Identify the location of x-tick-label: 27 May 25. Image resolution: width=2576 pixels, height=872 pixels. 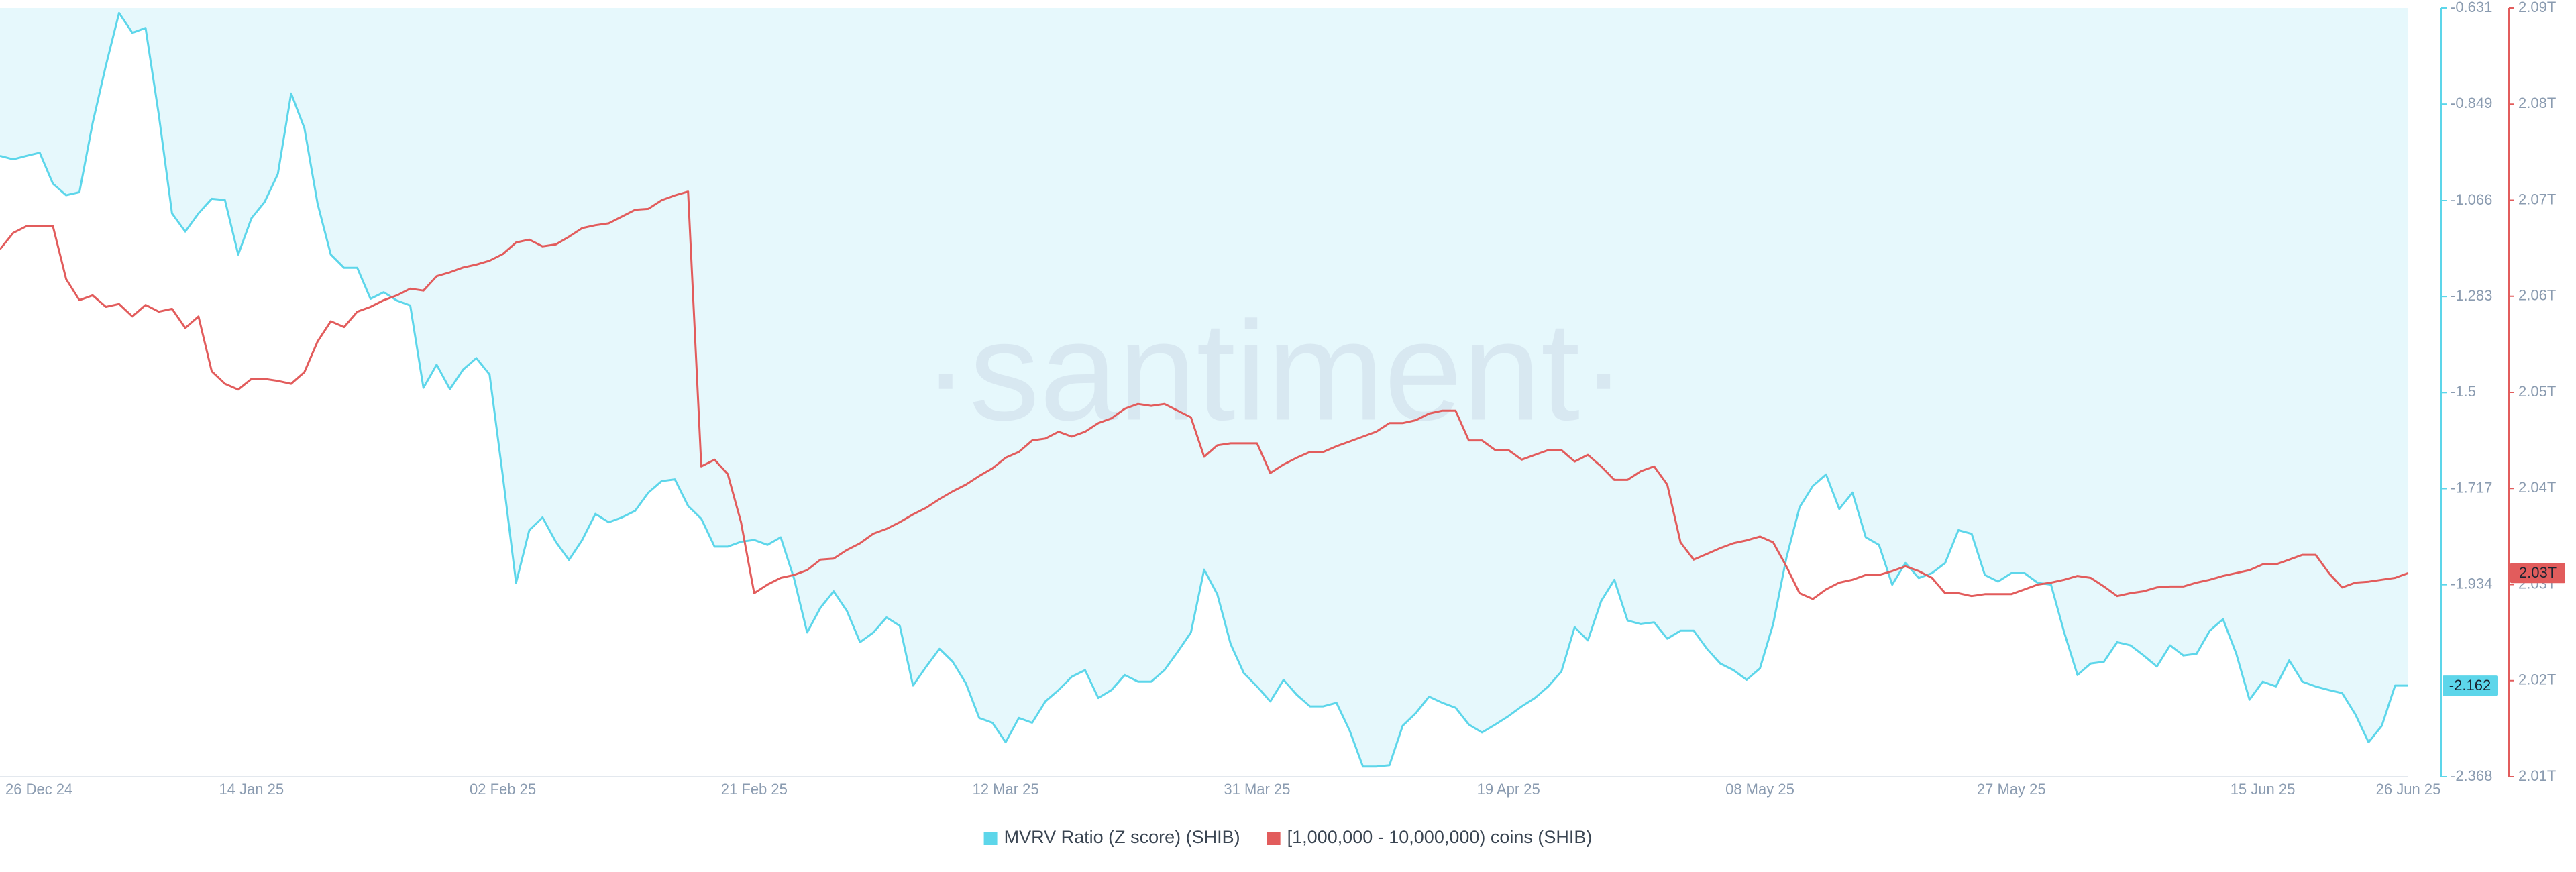
(2011, 790).